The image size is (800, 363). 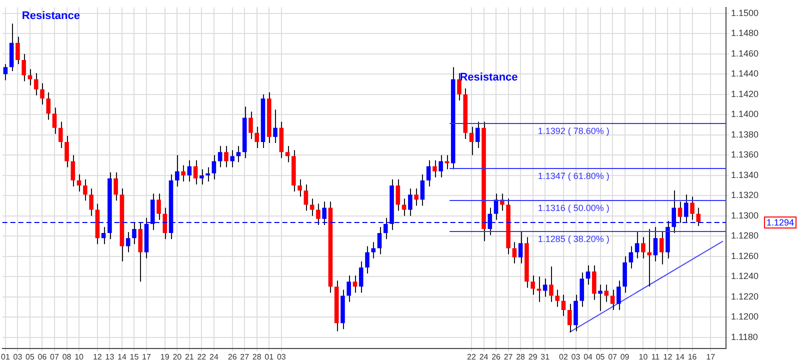 I want to click on y-tick-label: 1.1460, so click(x=745, y=53).